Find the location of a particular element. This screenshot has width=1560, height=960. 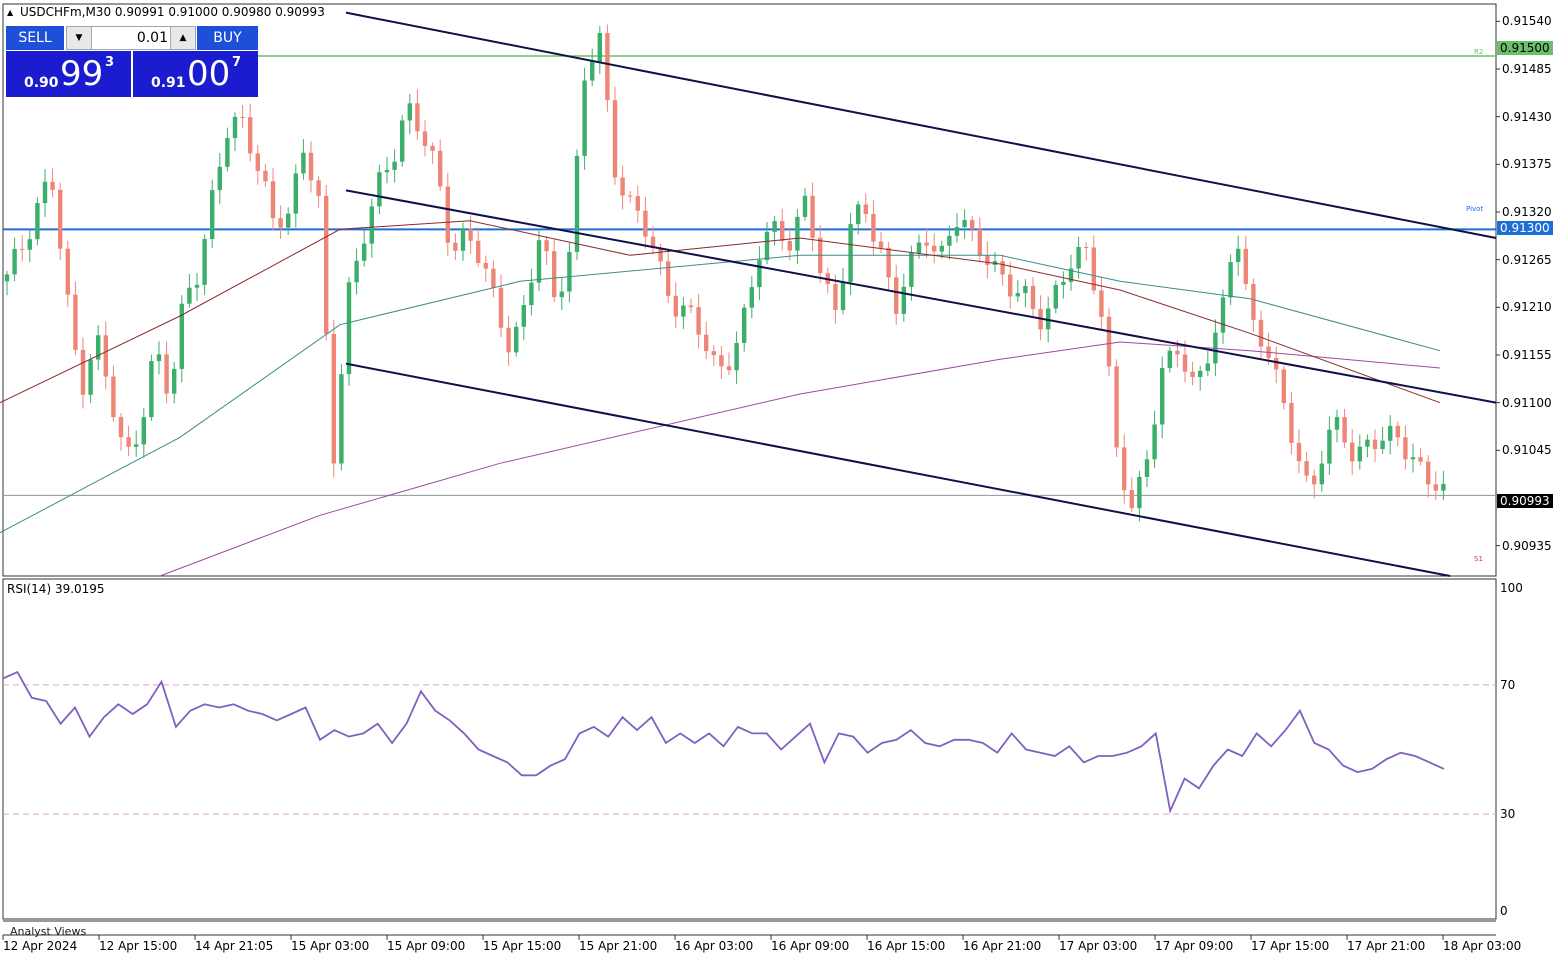

r2-price-tag: 0.91500 is located at coordinates (1525, 48).